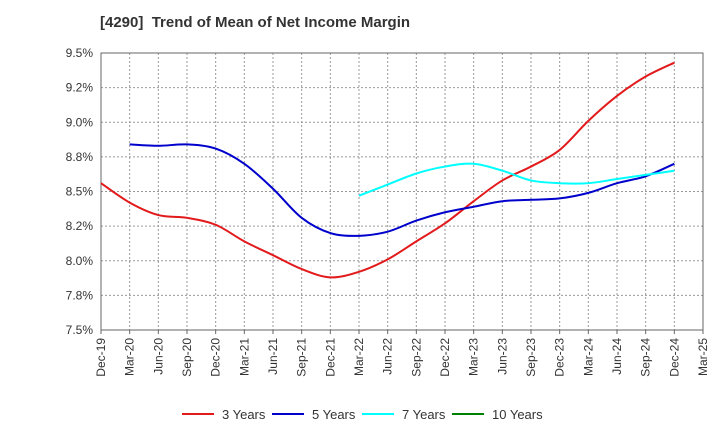 This screenshot has height=440, width=720. What do you see at coordinates (273, 356) in the screenshot?
I see `x-tick-label: Jun-21` at bounding box center [273, 356].